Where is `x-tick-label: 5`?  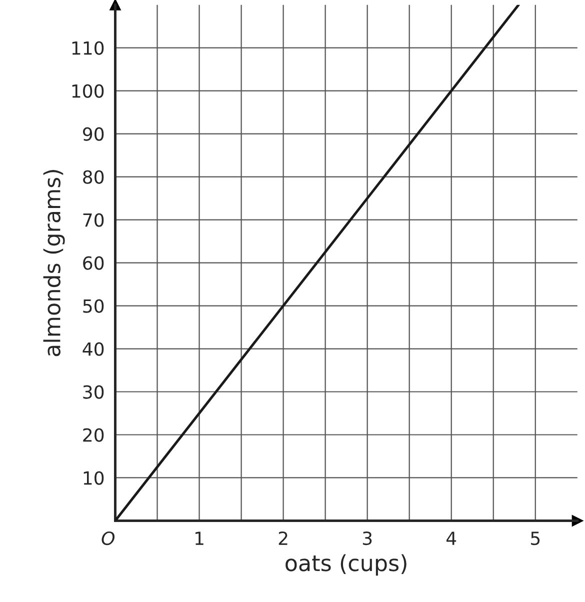
x-tick-label: 5 is located at coordinates (535, 539).